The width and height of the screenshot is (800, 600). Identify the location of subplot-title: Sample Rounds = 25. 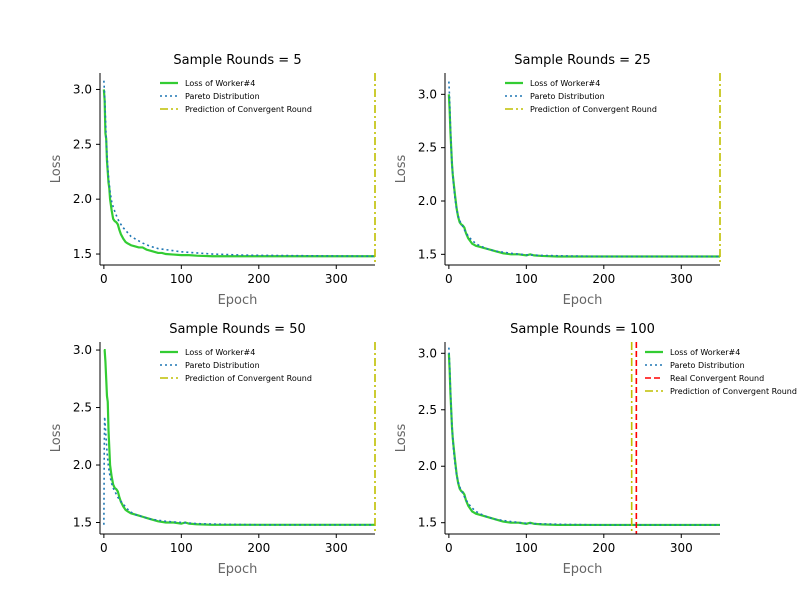
(582, 60).